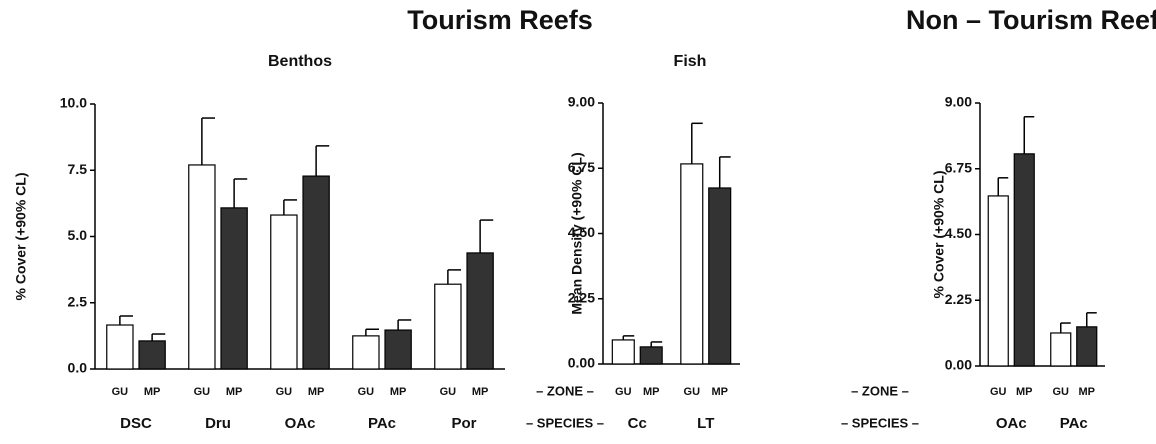 The image size is (1156, 444). I want to click on x-tick-label: Cc, so click(637, 423).